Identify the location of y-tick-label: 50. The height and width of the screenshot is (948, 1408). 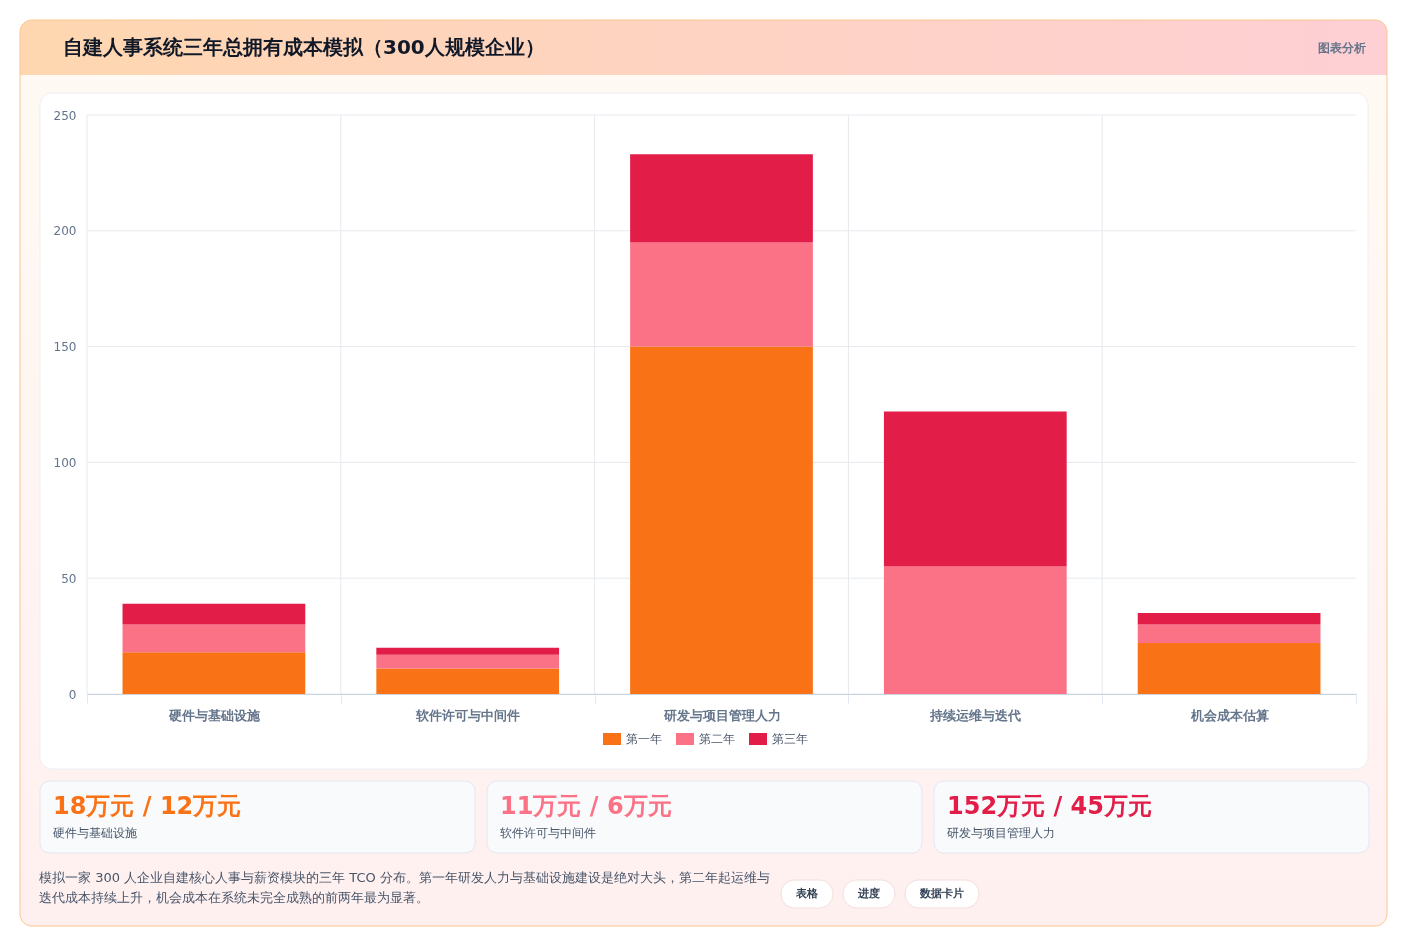
(69, 578).